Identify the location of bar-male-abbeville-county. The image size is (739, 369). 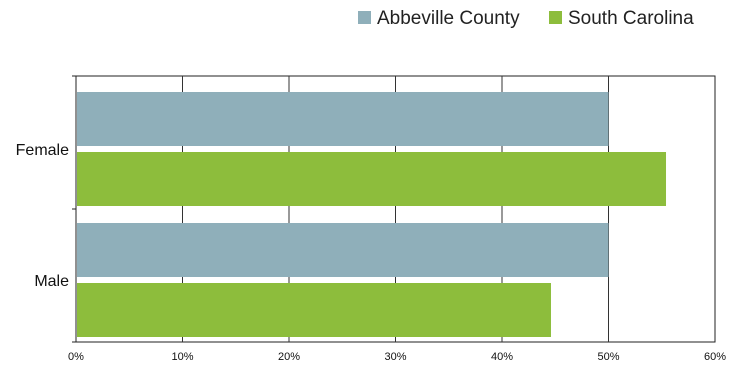
(343, 250).